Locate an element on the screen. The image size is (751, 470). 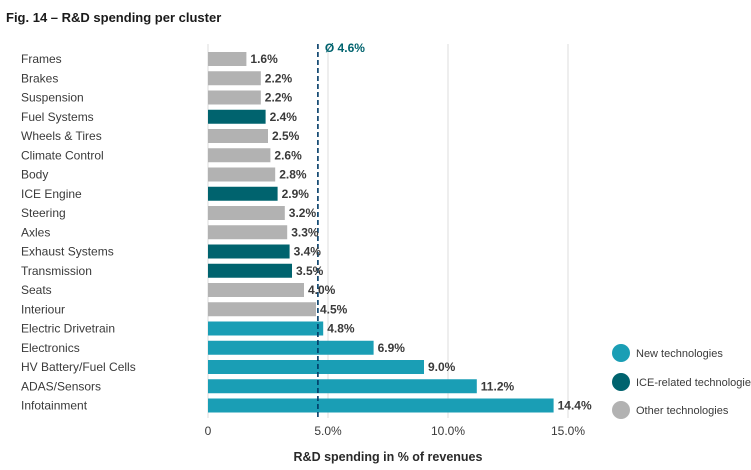
legend-label: Other technologies is located at coordinates (682, 411).